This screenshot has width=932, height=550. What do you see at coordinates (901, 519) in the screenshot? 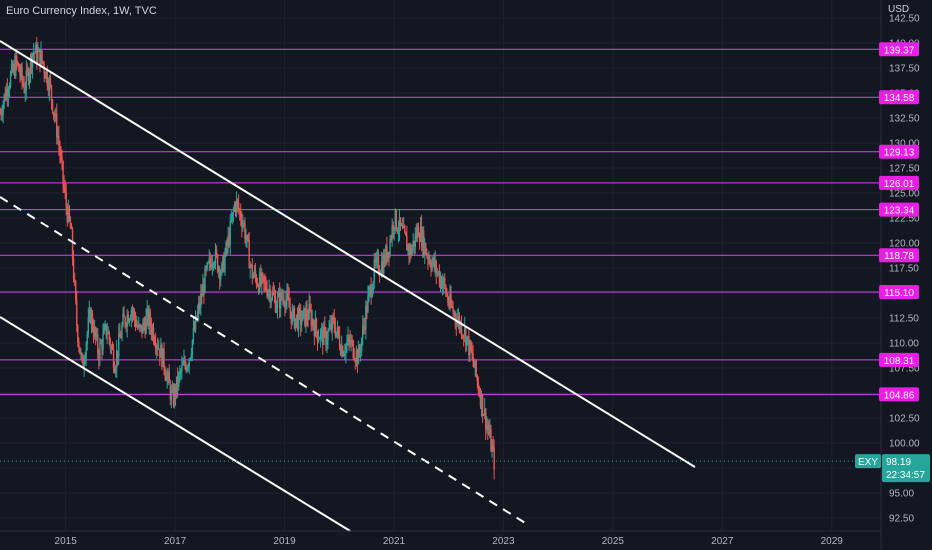
I see `y-tick-label: 92.50` at bounding box center [901, 519].